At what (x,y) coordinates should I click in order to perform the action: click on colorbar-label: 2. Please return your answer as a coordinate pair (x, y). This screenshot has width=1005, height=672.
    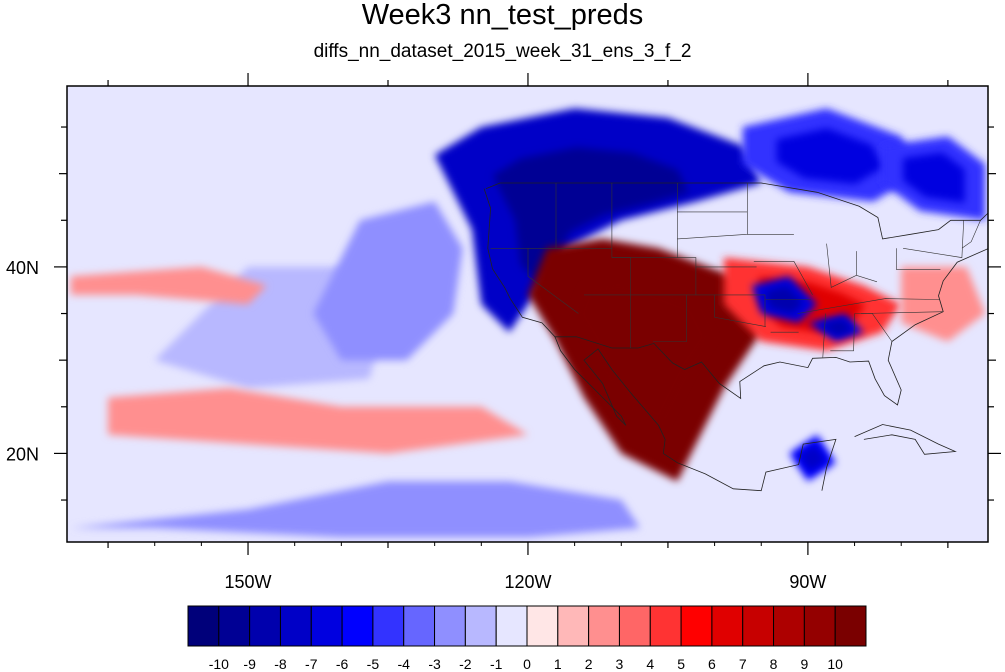
    Looking at the image, I should click on (589, 664).